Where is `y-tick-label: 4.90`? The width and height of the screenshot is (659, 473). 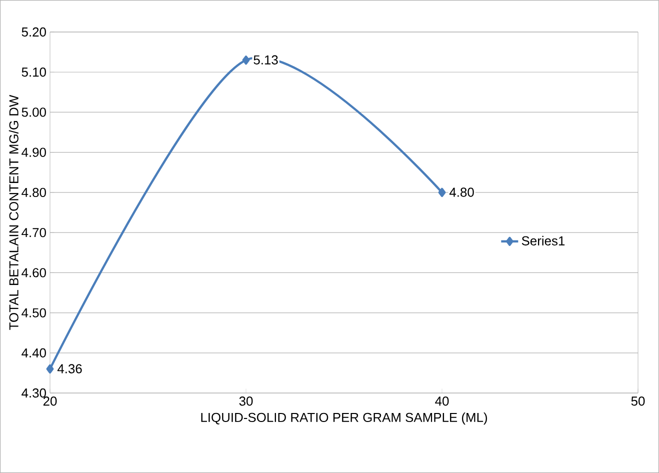 y-tick-label: 4.90 is located at coordinates (34, 152).